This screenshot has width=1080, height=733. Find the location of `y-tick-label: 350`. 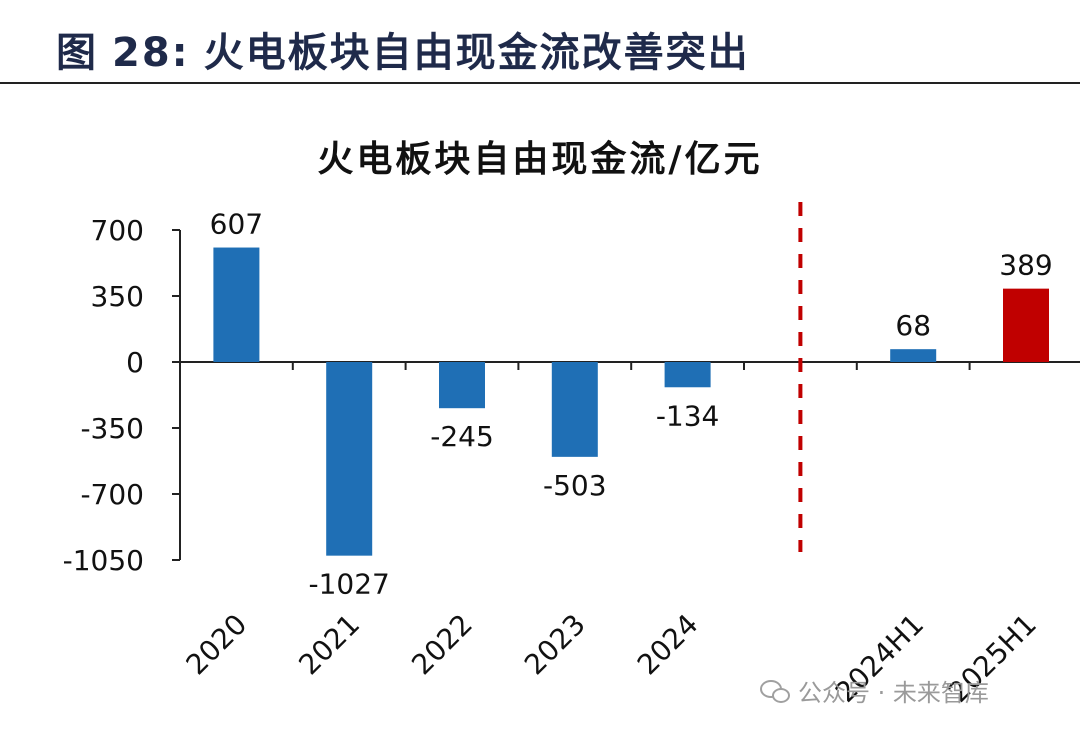

y-tick-label: 350 is located at coordinates (117, 296).